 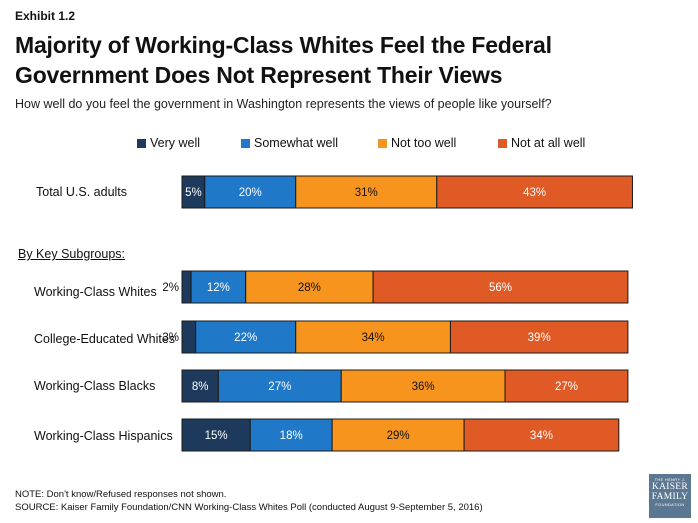 I want to click on legend-item-not-too-well: Not too well, so click(x=417, y=143).